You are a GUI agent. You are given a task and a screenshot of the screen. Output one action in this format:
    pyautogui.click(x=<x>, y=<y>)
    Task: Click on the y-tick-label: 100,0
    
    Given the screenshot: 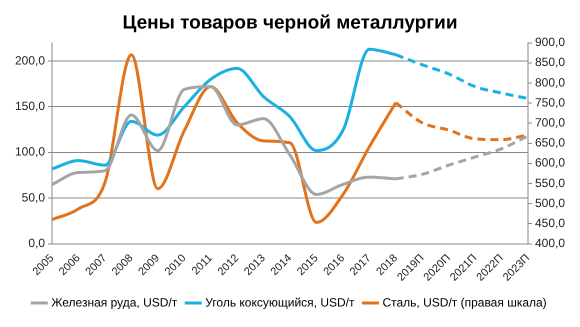 What is the action you would take?
    pyautogui.click(x=30, y=151)
    